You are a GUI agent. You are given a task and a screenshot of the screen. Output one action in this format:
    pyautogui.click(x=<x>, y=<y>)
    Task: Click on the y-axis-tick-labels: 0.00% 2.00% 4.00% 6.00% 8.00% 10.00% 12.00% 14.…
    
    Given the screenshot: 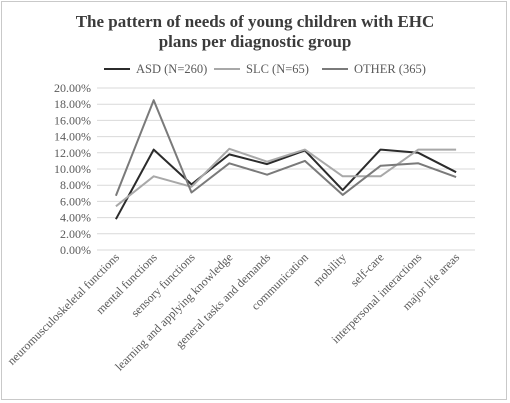 What is the action you would take?
    pyautogui.click(x=72, y=169)
    